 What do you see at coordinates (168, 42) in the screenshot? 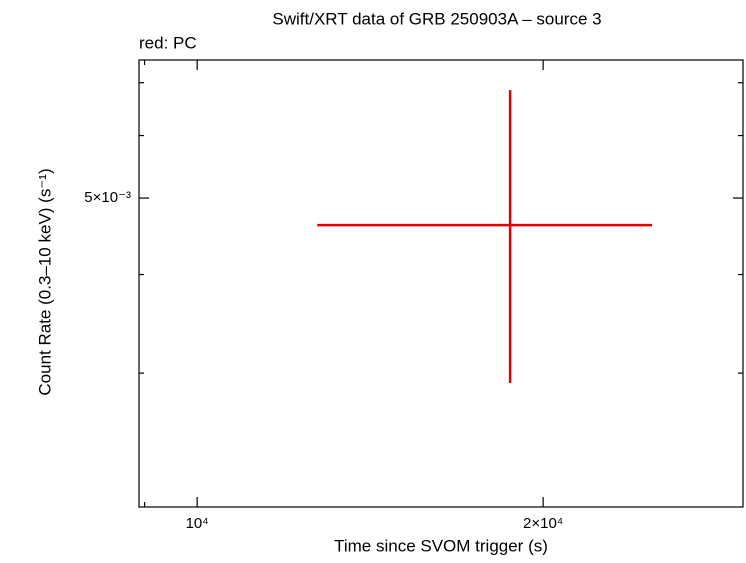
I see `legend-note: red: PC` at bounding box center [168, 42].